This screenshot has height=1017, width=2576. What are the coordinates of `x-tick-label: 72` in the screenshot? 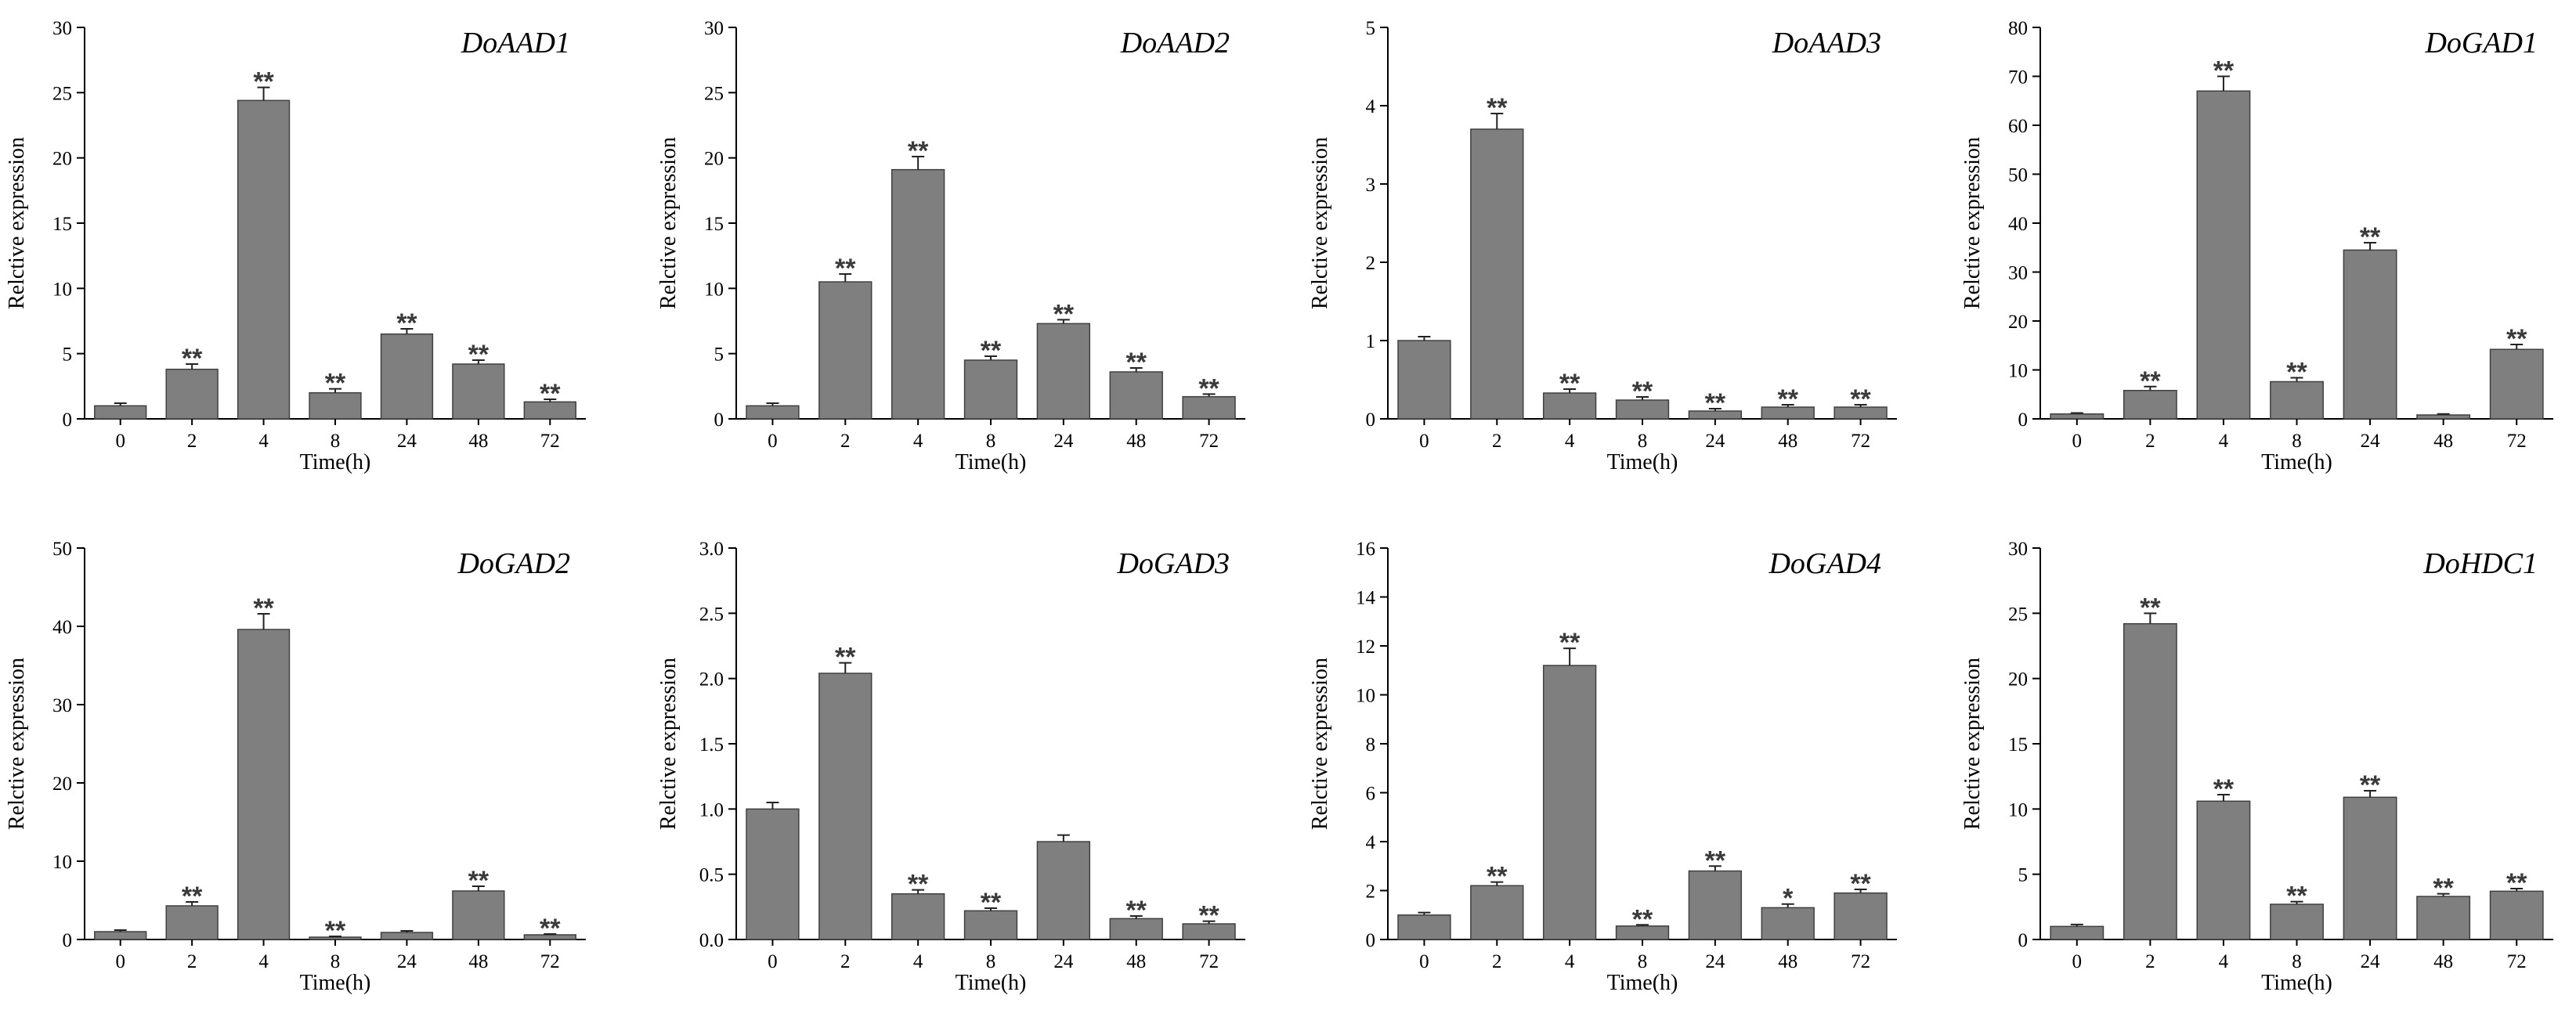 It's located at (1209, 441).